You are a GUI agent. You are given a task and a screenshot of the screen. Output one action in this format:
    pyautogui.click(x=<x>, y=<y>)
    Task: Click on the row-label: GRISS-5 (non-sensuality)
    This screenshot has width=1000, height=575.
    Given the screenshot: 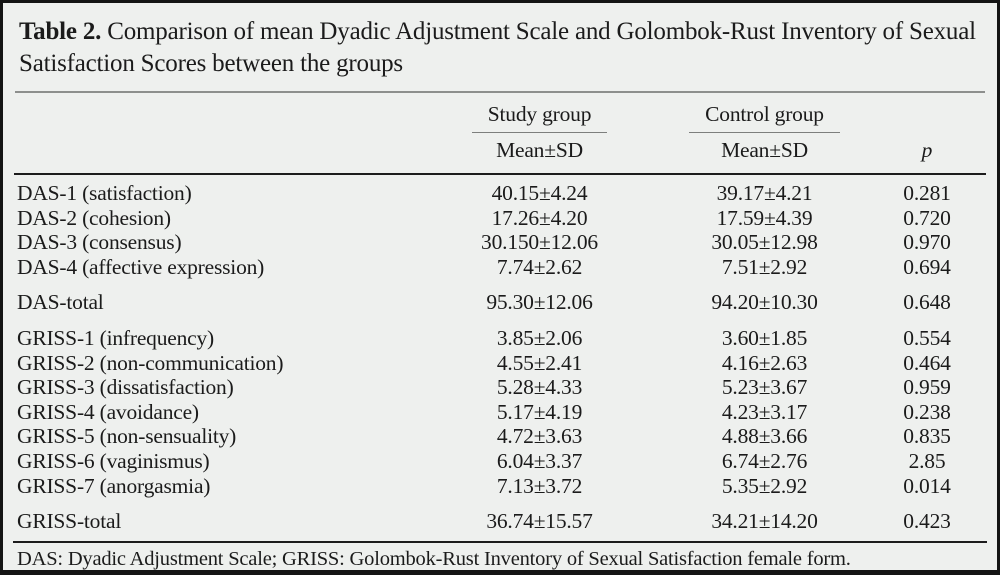 What is the action you would take?
    pyautogui.click(x=127, y=436)
    